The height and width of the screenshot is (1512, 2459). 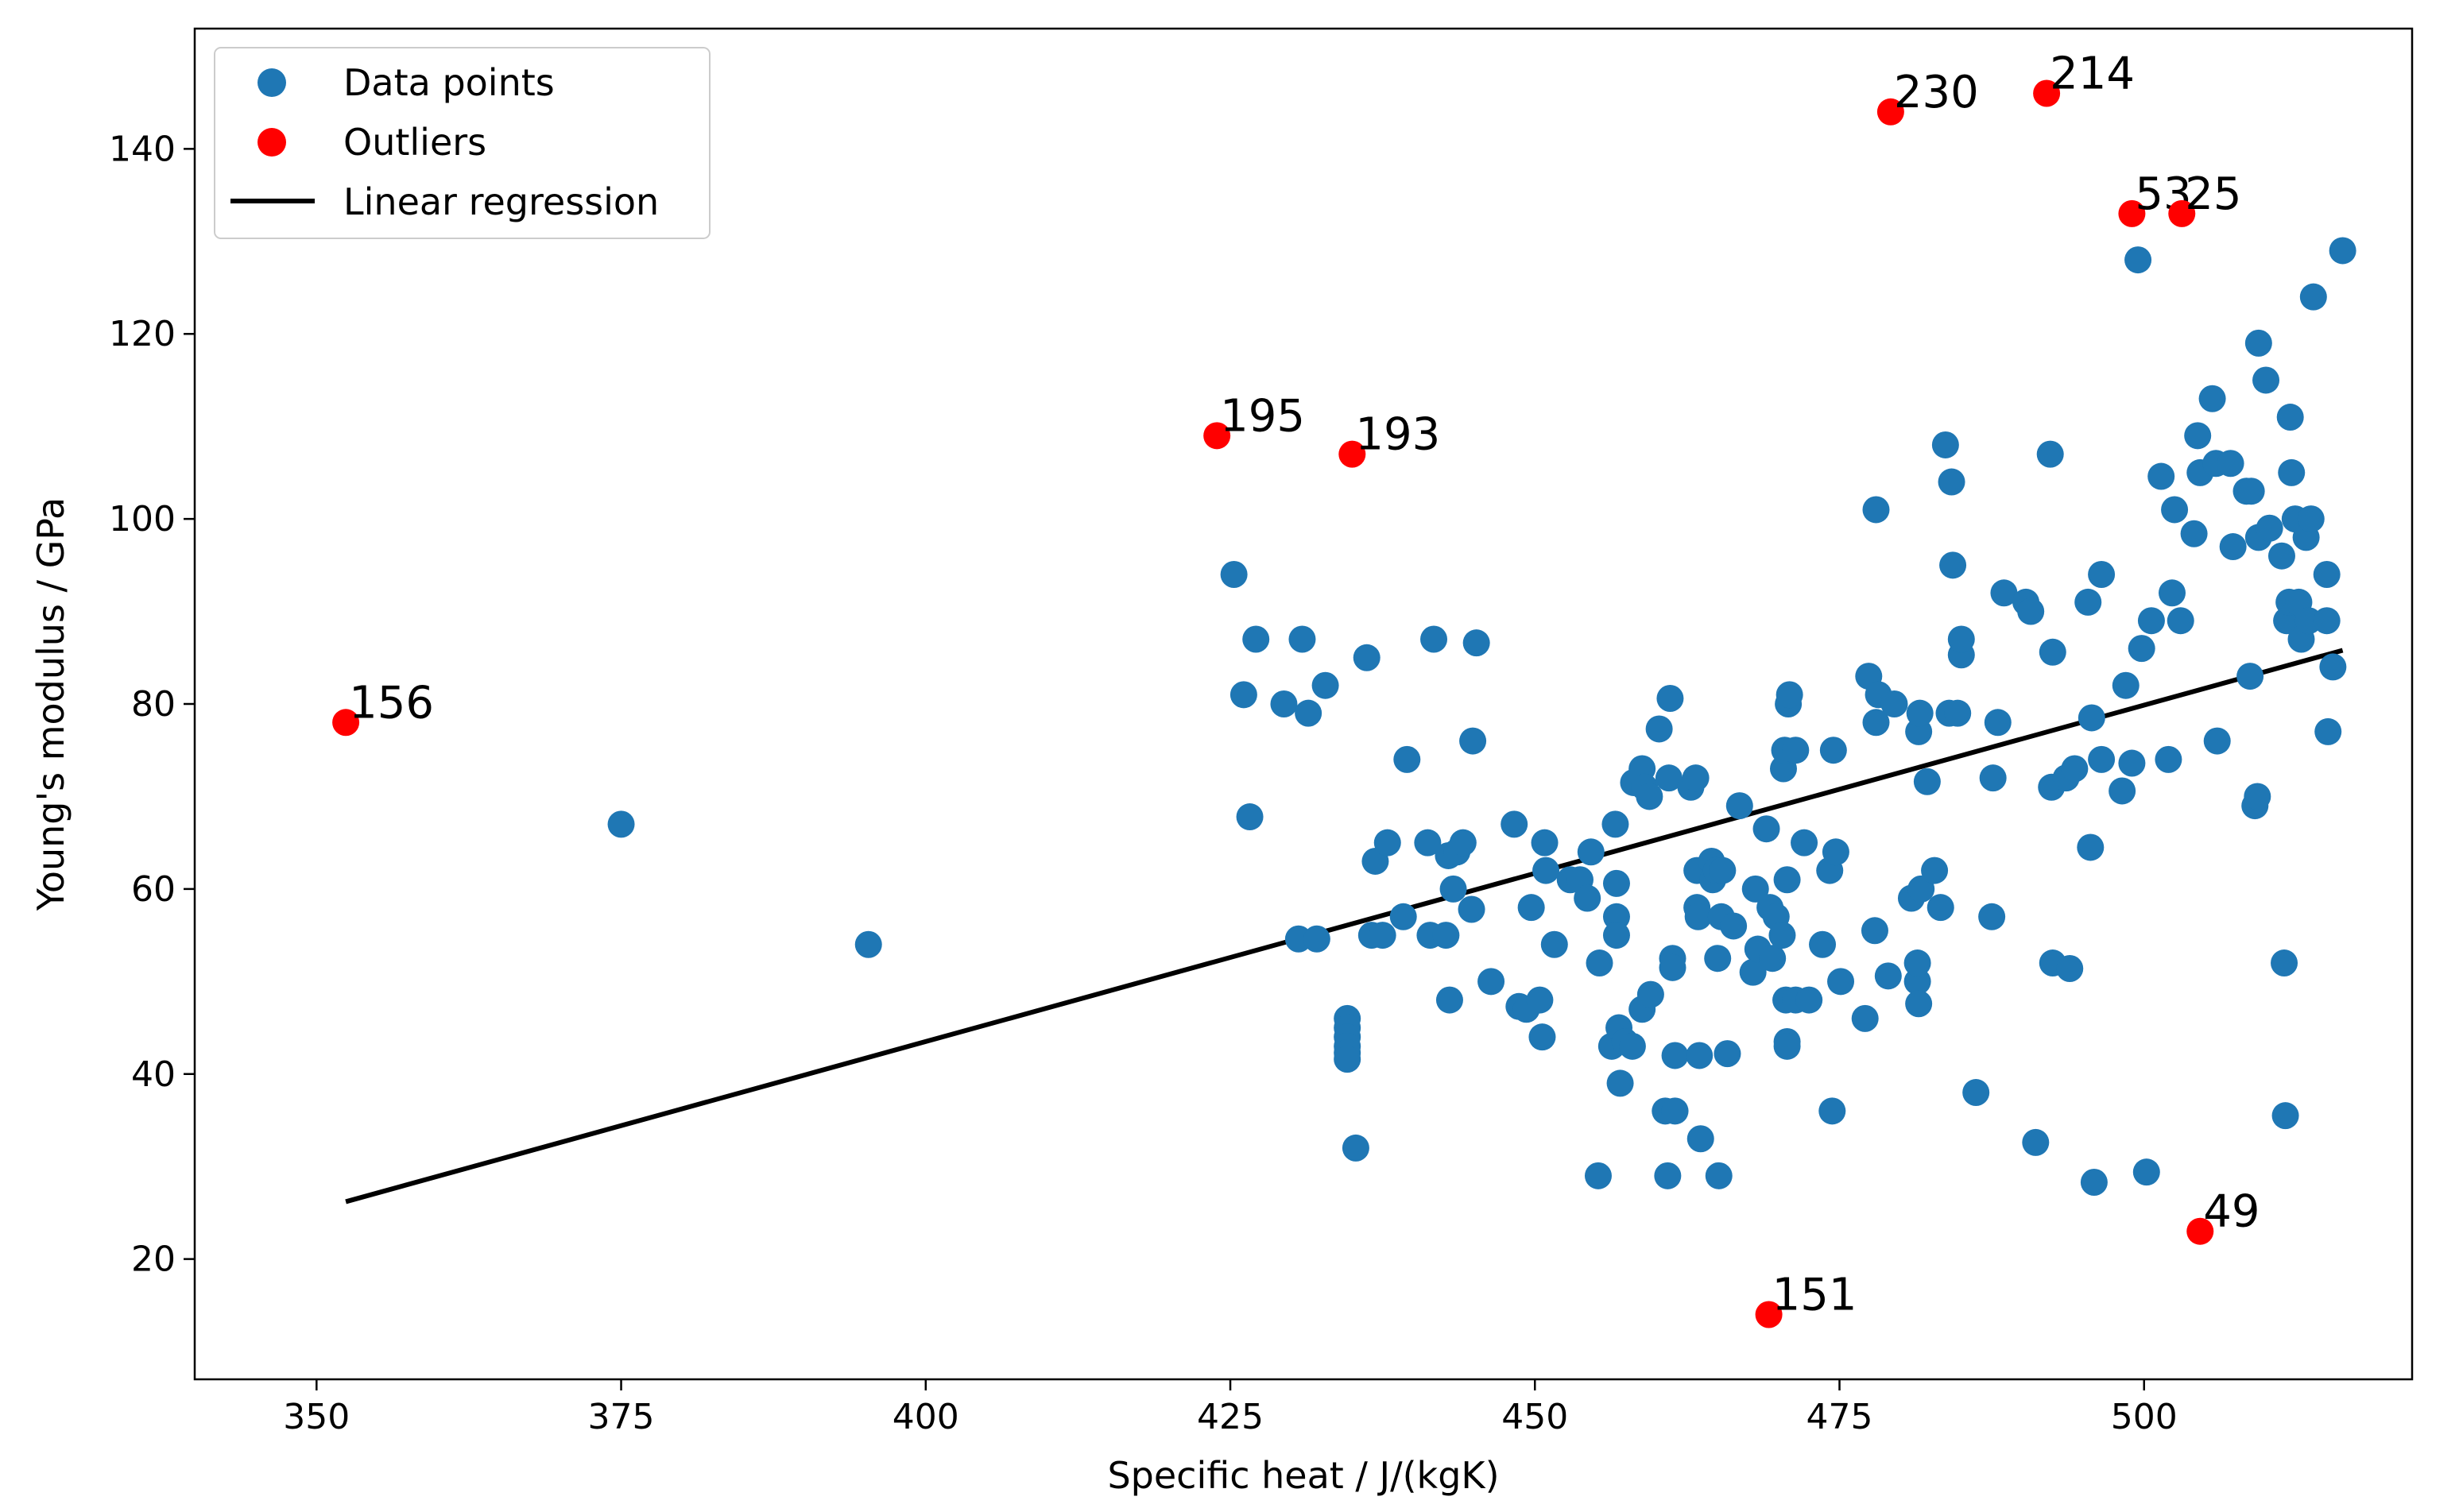 What do you see at coordinates (414, 142) in the screenshot?
I see `legend-label-outliers: Outliers` at bounding box center [414, 142].